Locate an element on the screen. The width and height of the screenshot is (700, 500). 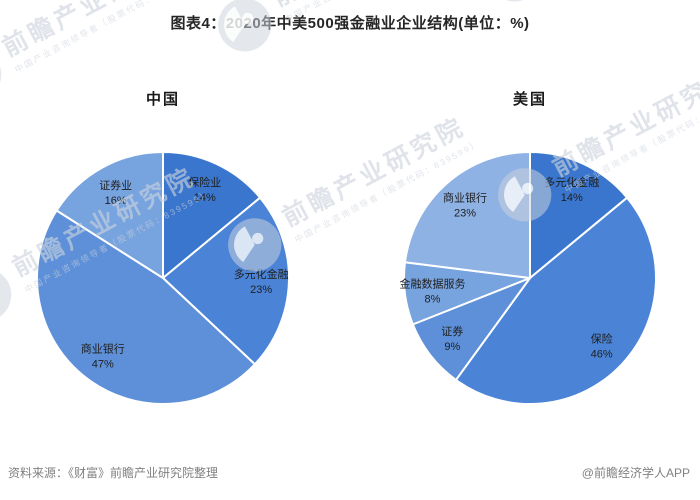
slice-label-保险: 保险 46% is located at coordinates (602, 345).